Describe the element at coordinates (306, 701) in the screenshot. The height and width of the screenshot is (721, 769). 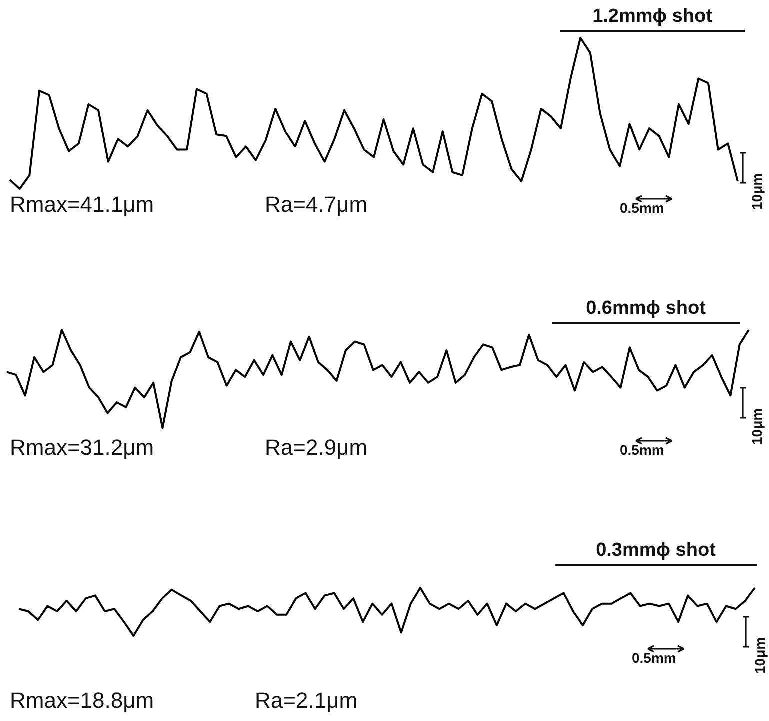
I see `text: Ra=2.1μm` at that location.